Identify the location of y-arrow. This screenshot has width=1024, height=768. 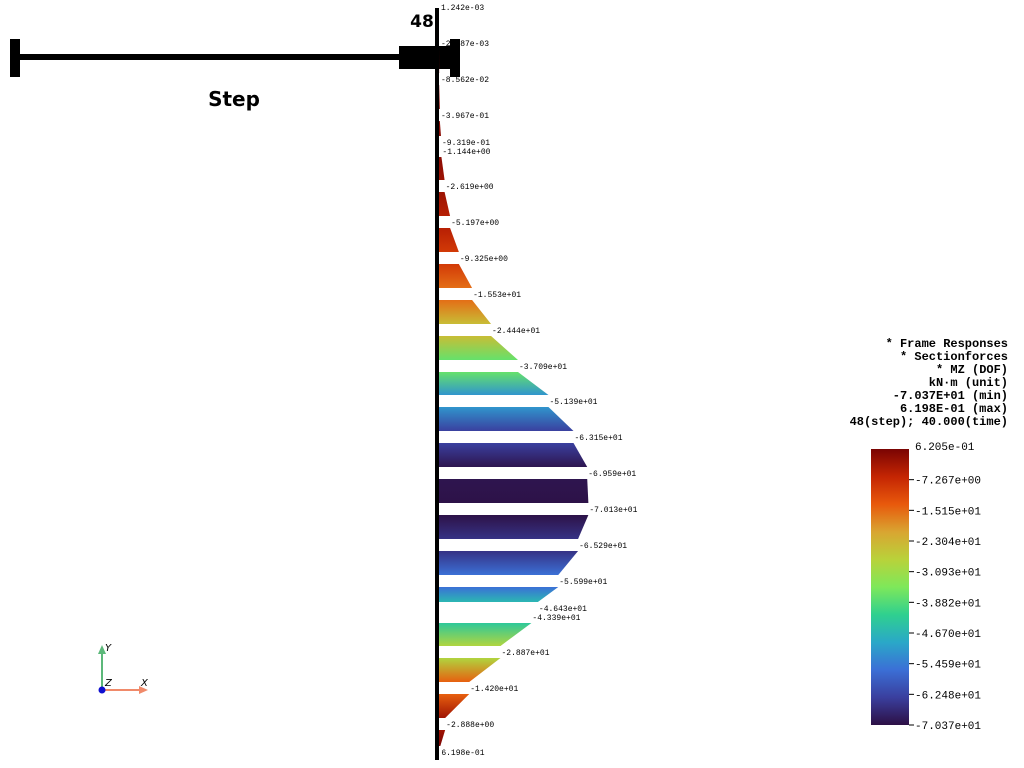
(102, 649).